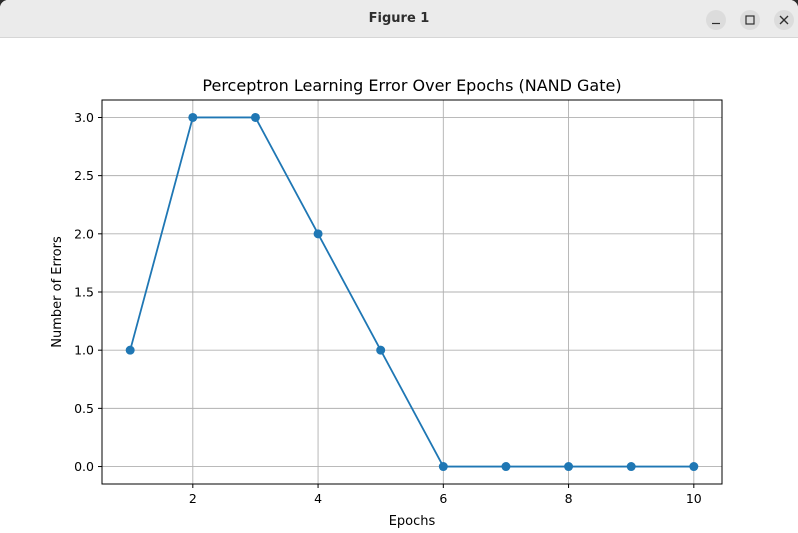 This screenshot has width=798, height=533. I want to click on x-tick-label: 4, so click(318, 498).